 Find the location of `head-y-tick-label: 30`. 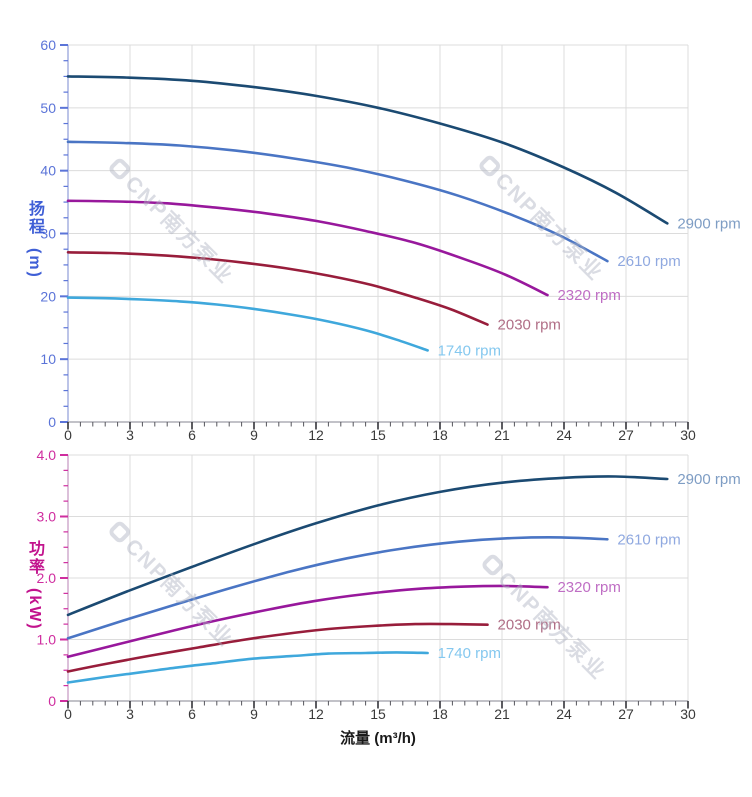

head-y-tick-label: 30 is located at coordinates (48, 234).